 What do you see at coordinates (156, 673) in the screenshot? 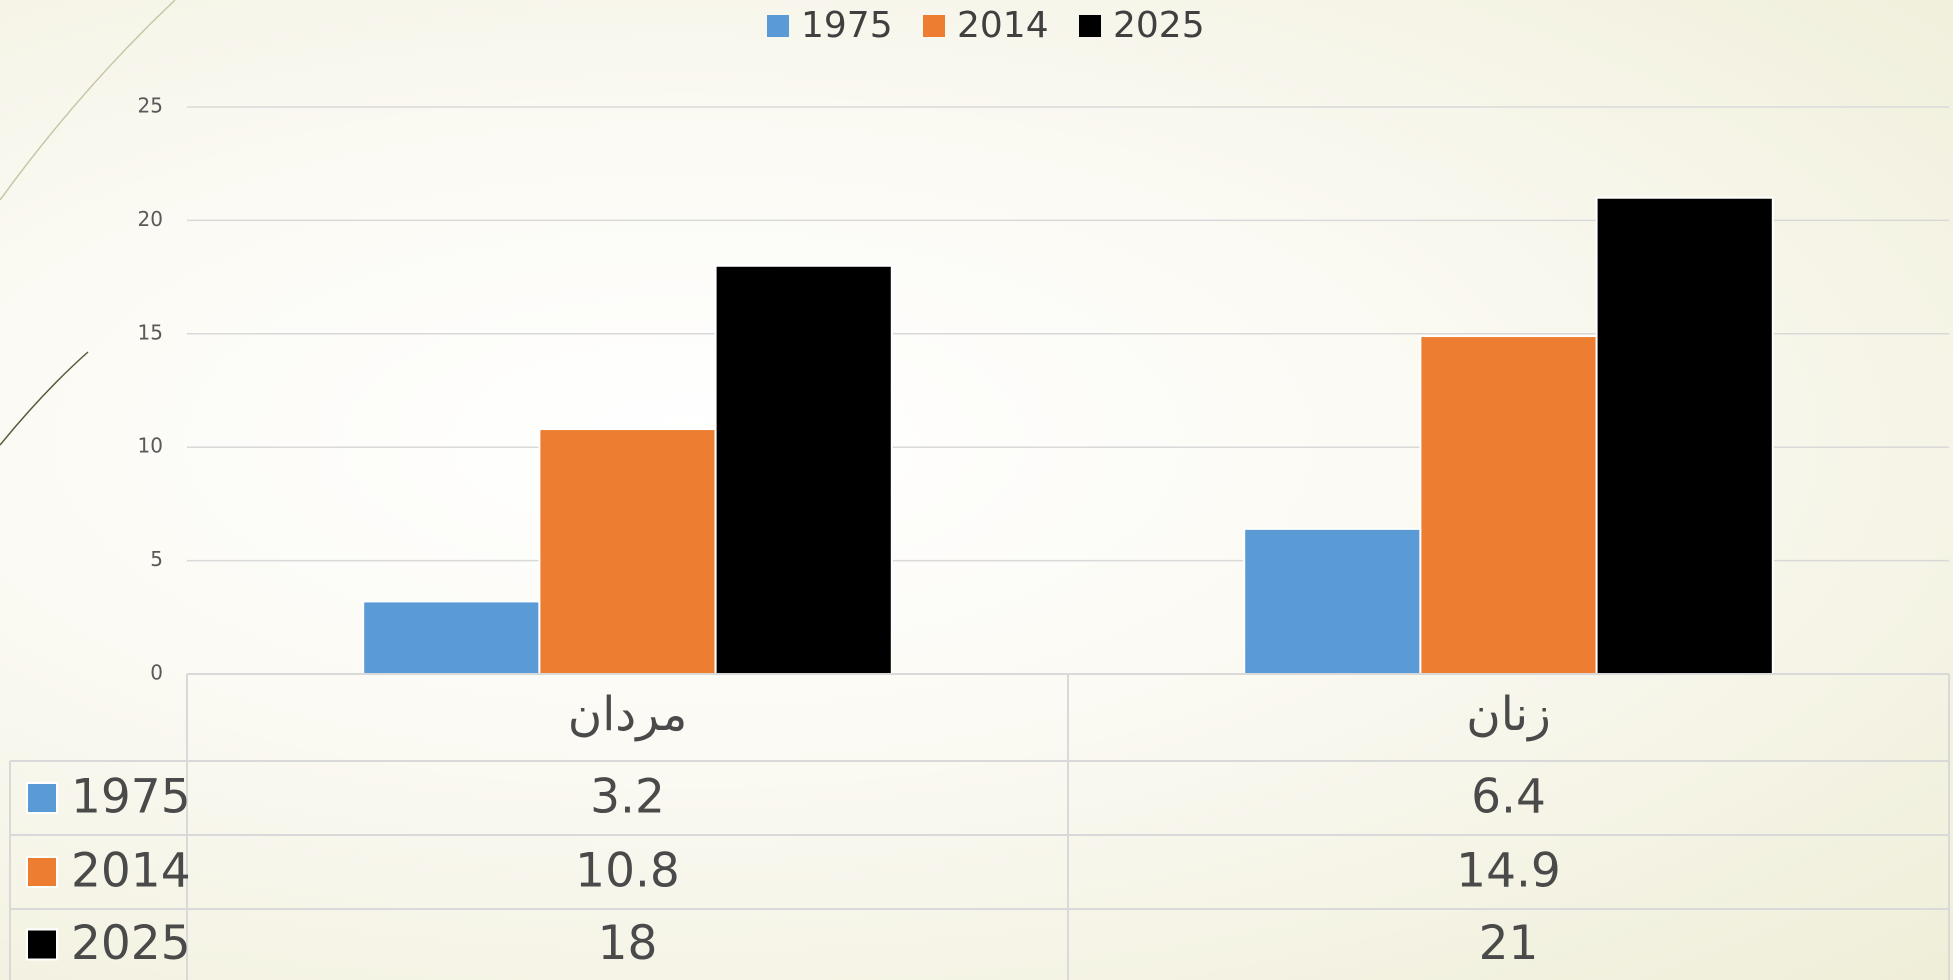
I see `y-tick-label: 0` at bounding box center [156, 673].